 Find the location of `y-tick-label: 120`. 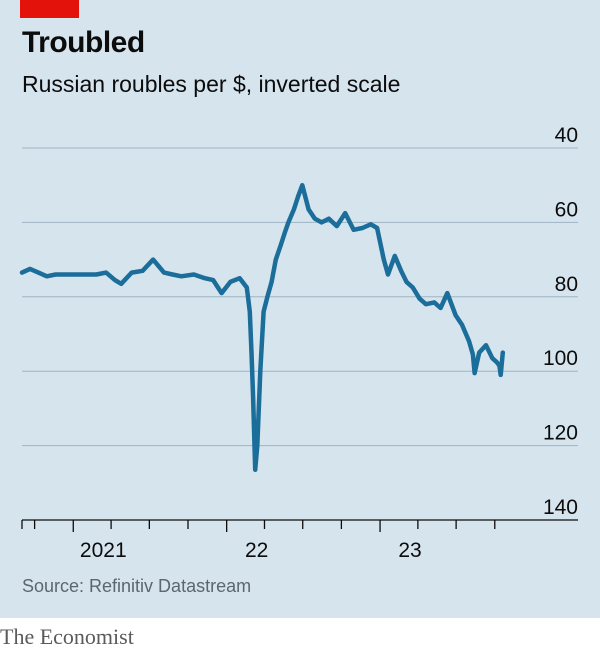

y-tick-label: 120 is located at coordinates (560, 433).